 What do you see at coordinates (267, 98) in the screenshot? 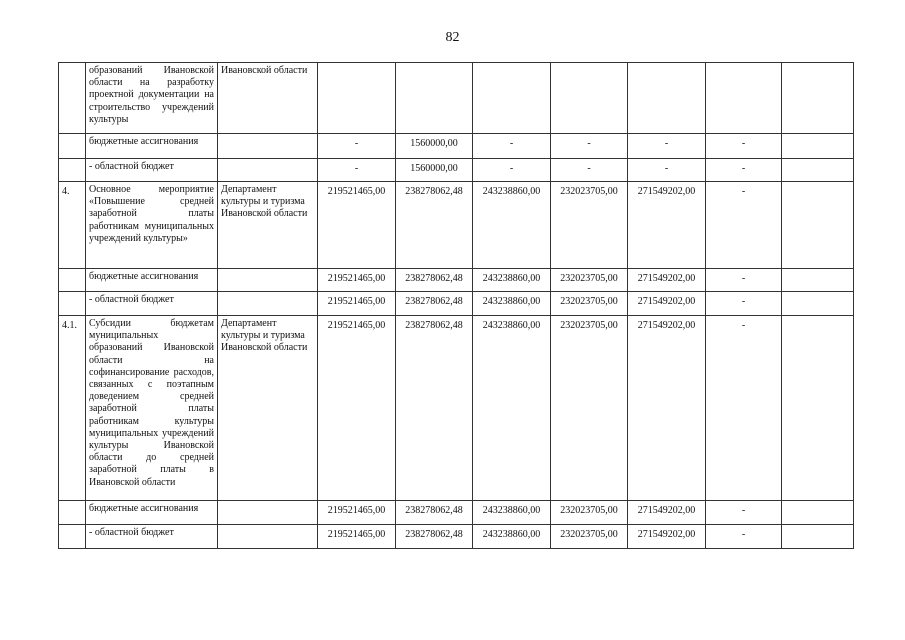
I see `row-department: Ивановской области` at bounding box center [267, 98].